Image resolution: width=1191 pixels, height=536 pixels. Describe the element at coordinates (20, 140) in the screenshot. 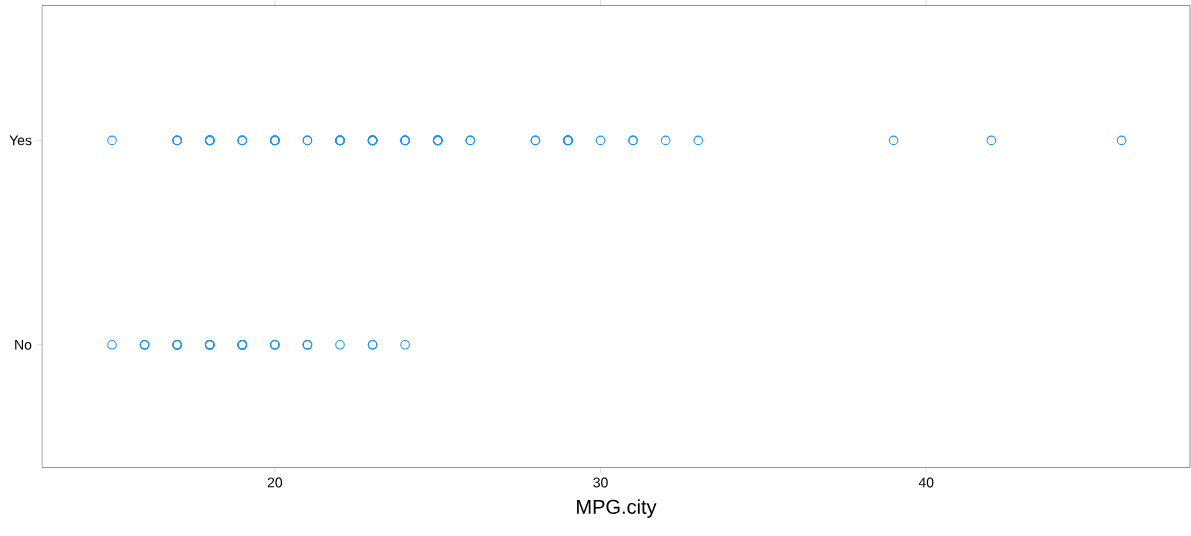

I see `y-tick-label: Yes` at that location.